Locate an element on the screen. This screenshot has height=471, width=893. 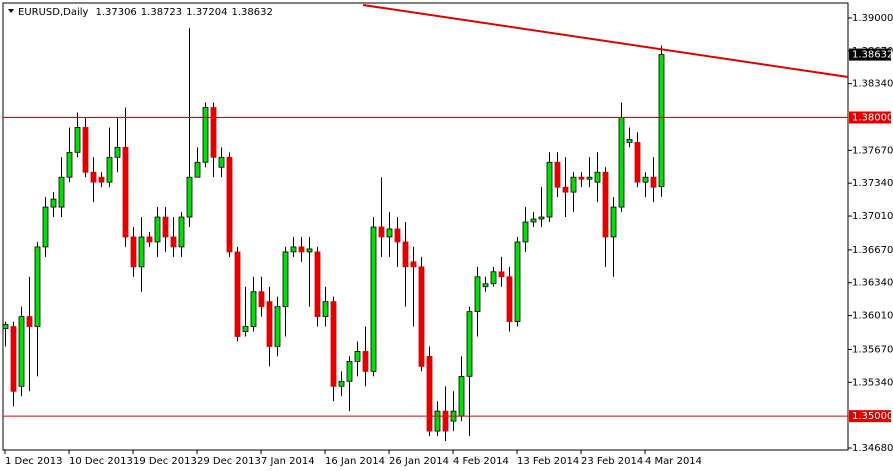
current-price-label: 1.38632 is located at coordinates (872, 55).